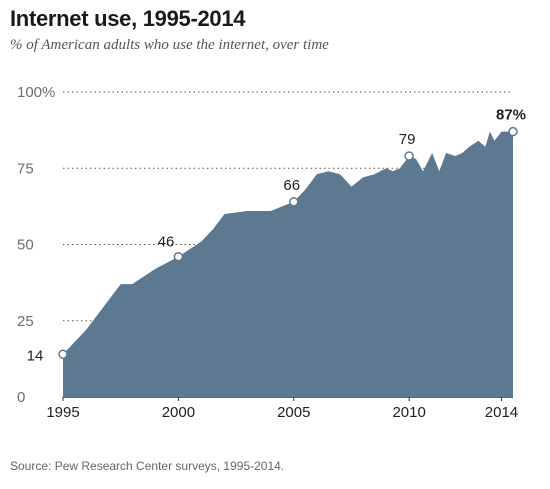 This screenshot has width=550, height=489. What do you see at coordinates (291, 185) in the screenshot?
I see `data-label: 66` at bounding box center [291, 185].